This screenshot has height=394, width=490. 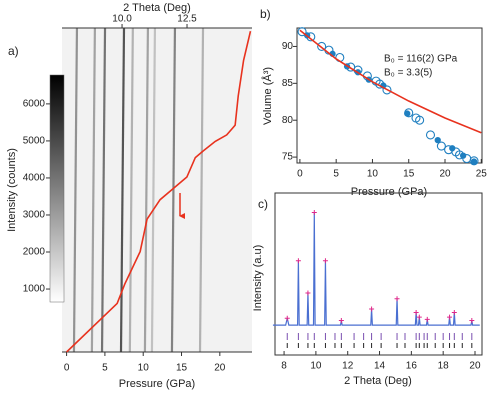 I want to click on tick-label: 14, so click(x=380, y=366).